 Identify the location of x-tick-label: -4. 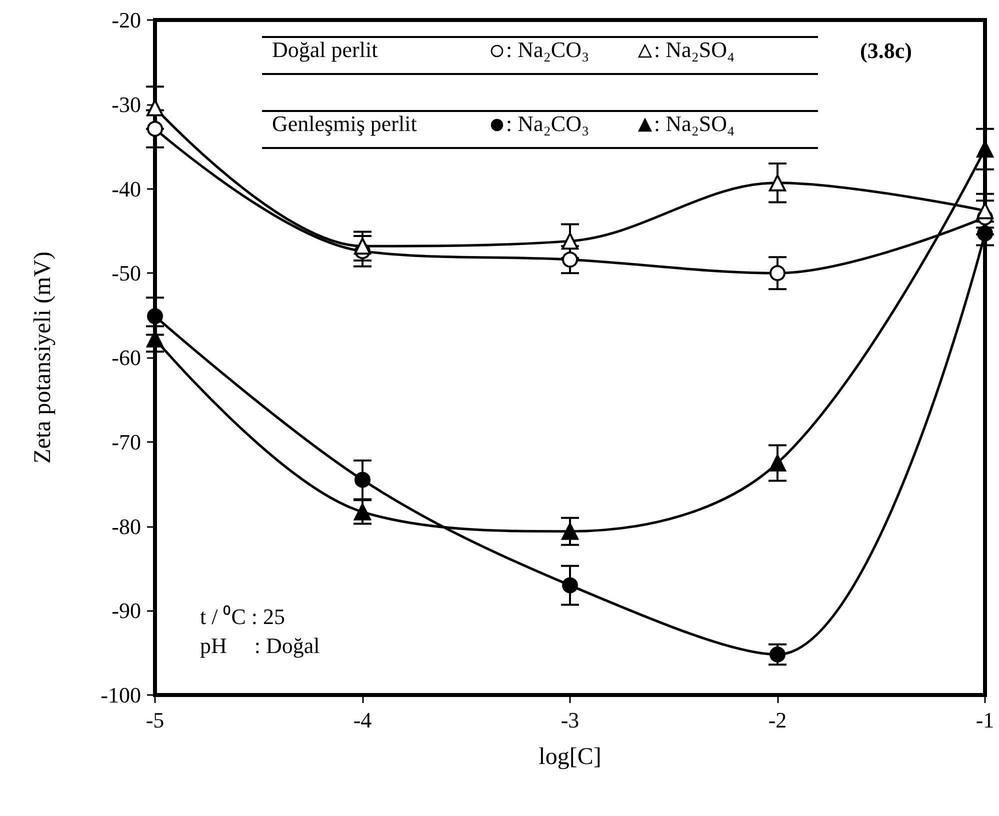
(362, 720).